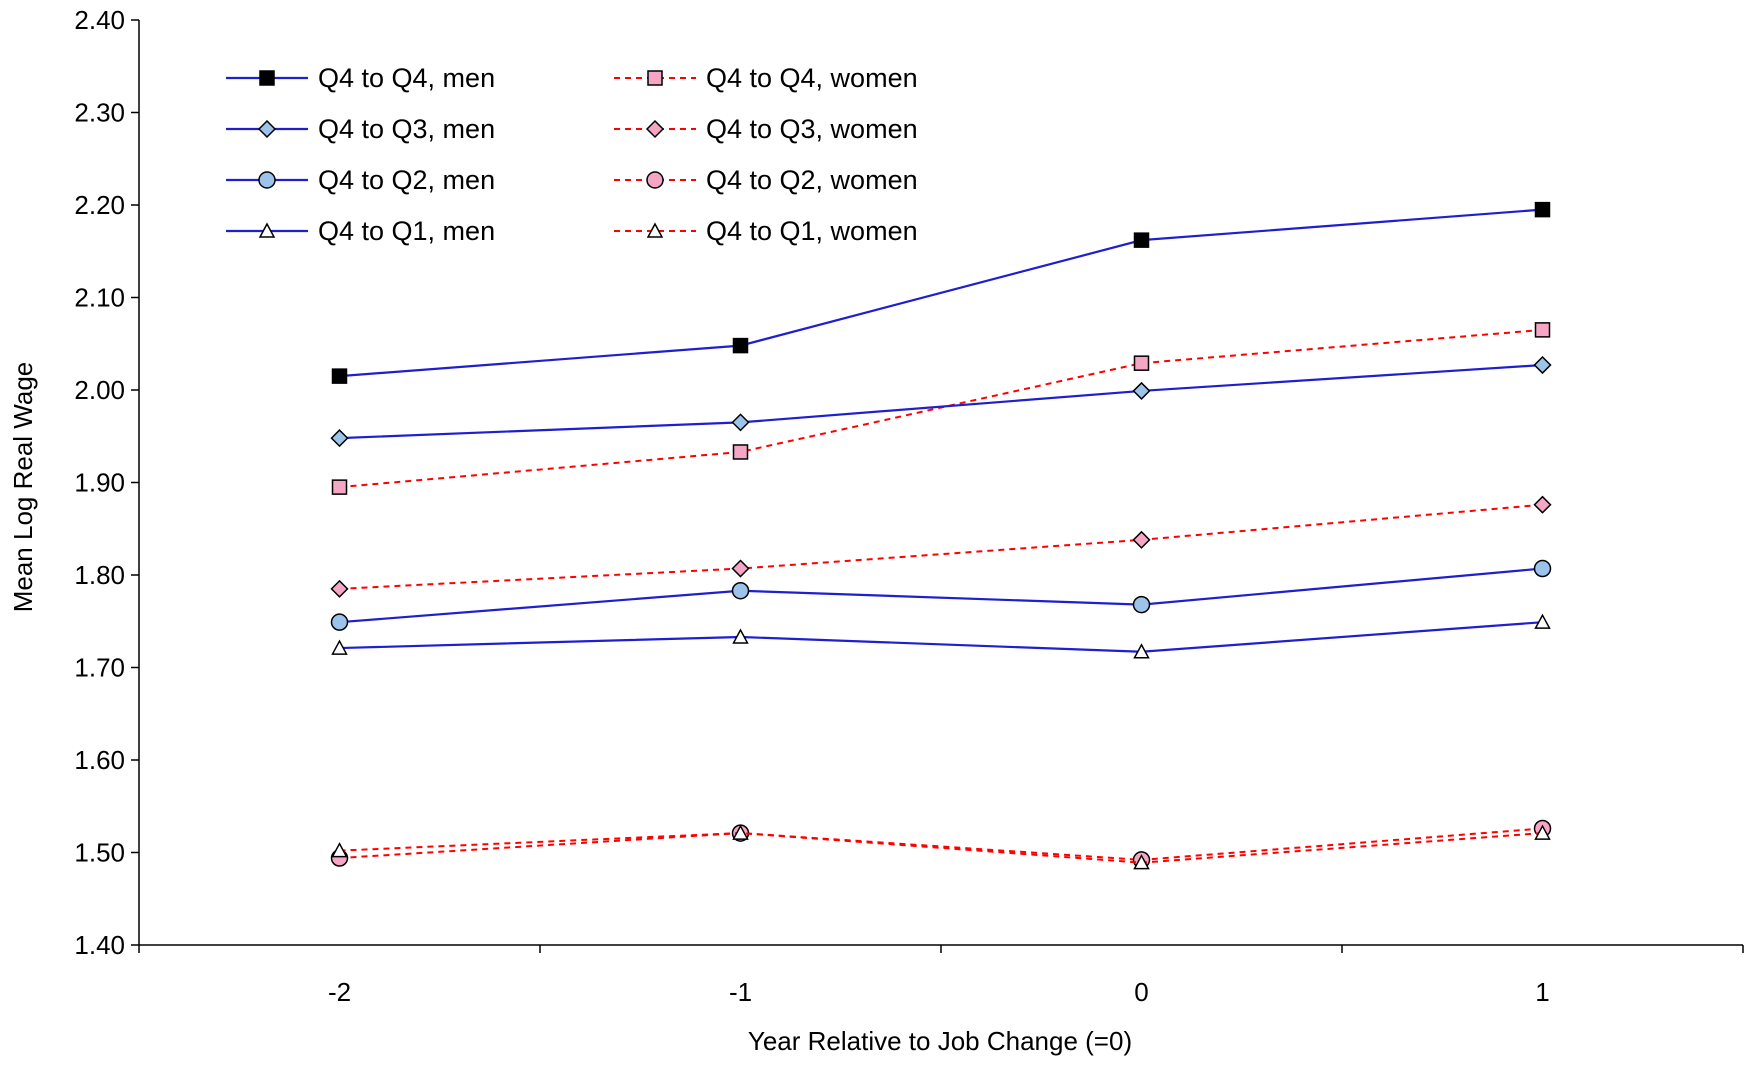 The image size is (1747, 1075). Describe the element at coordinates (99, 205) in the screenshot. I see `y-tick-label: 2.20` at that location.